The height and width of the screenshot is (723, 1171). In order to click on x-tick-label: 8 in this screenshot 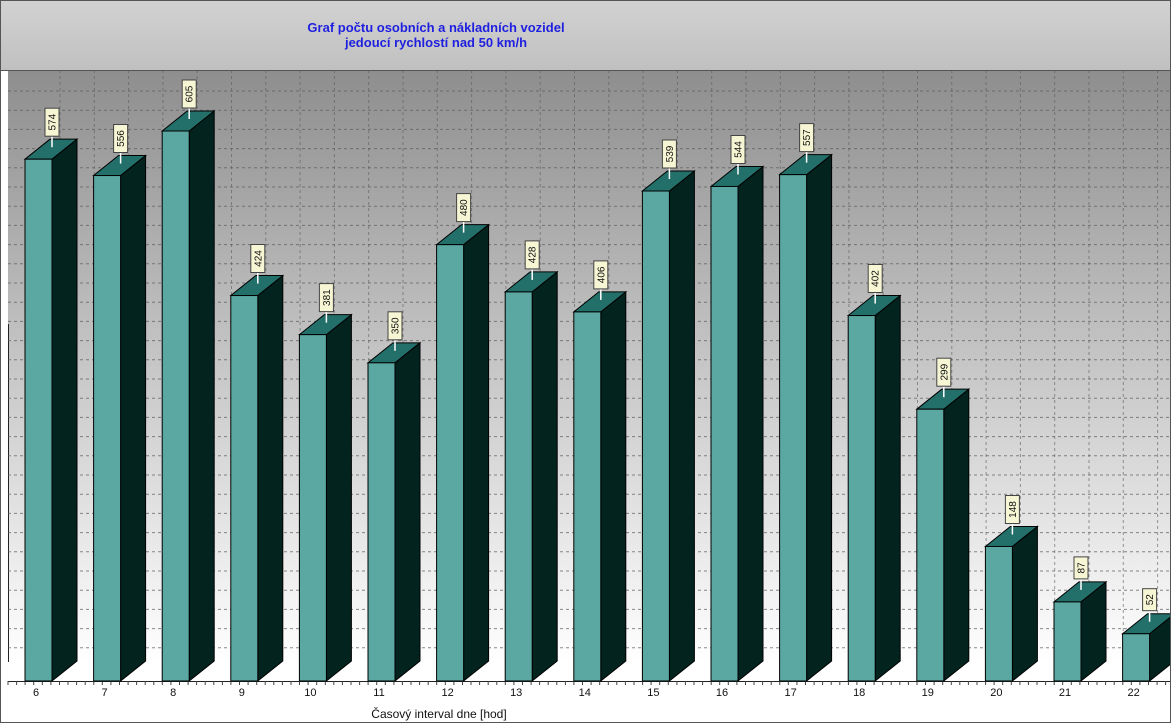, I will do `click(173, 693)`.